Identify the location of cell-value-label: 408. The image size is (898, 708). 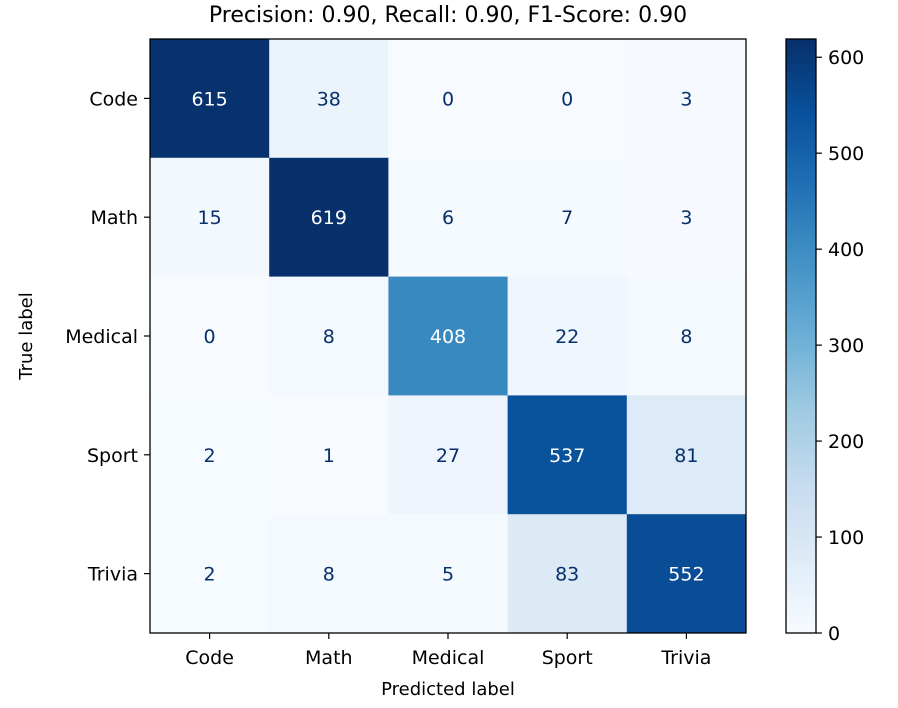
(448, 337).